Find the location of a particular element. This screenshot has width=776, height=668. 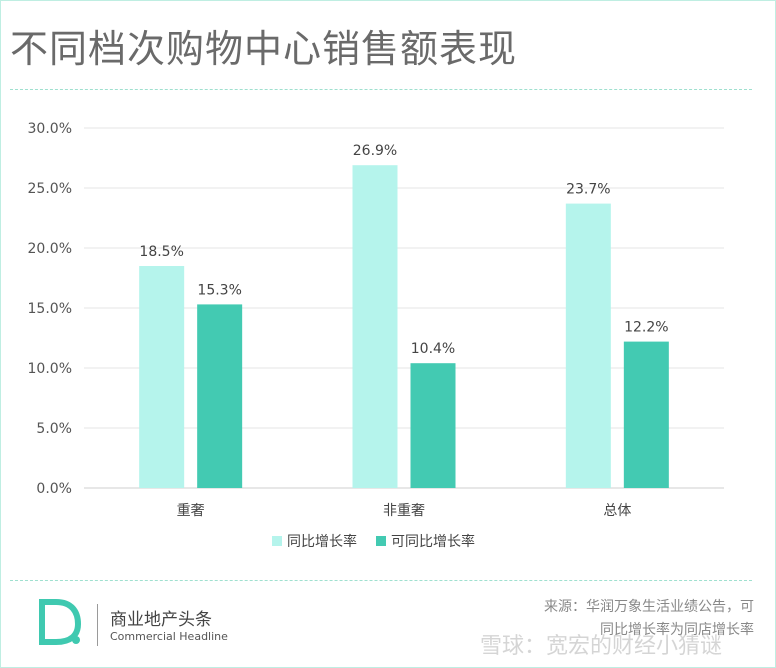

brand-name-en: Commercial Headline is located at coordinates (169, 636).